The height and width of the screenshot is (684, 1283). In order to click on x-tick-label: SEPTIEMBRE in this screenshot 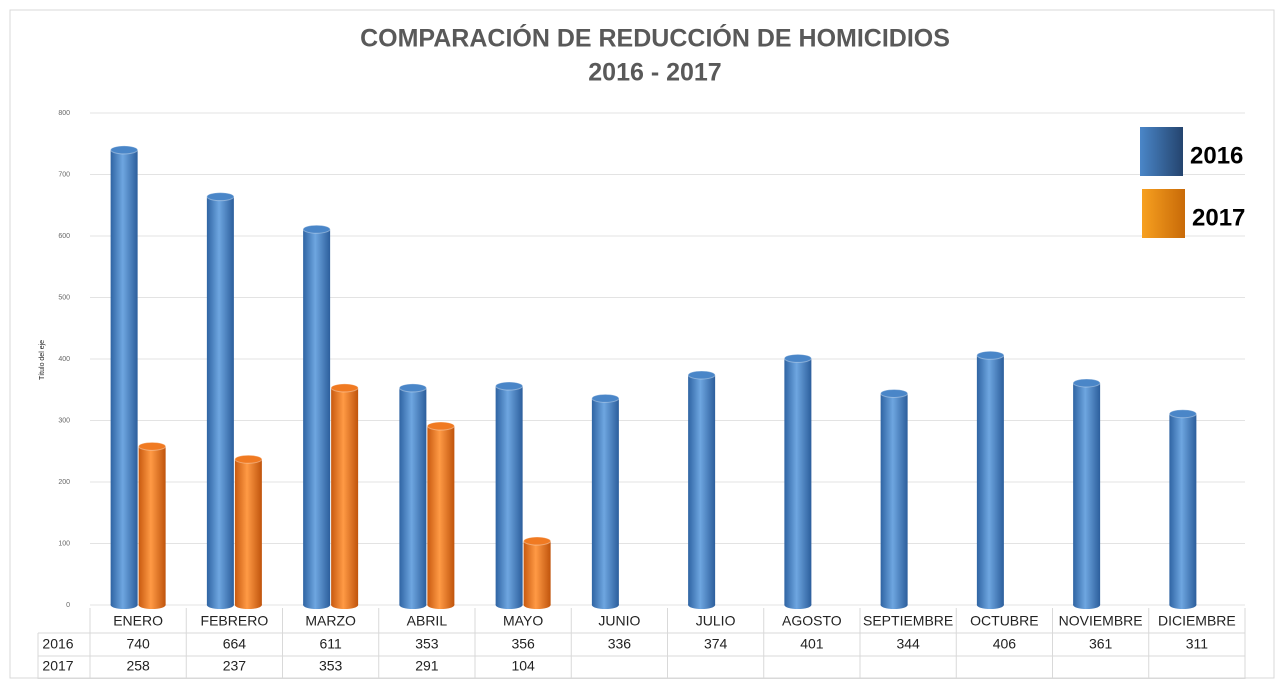, I will do `click(908, 621)`.